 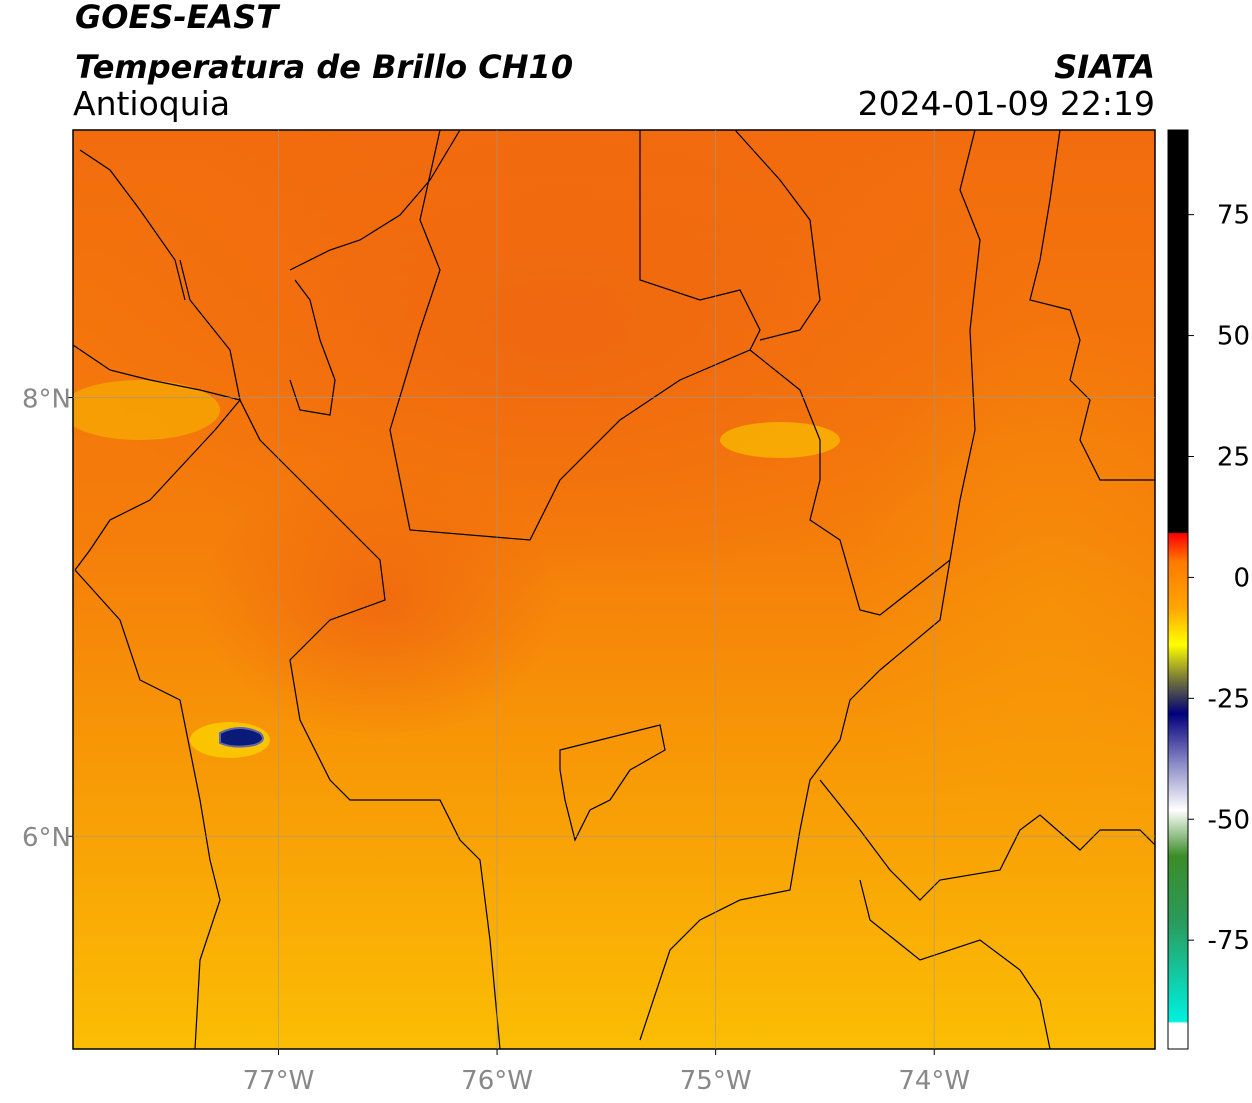 I want to click on subtitle: Temperatura de Brillo CH10, so click(x=324, y=67).